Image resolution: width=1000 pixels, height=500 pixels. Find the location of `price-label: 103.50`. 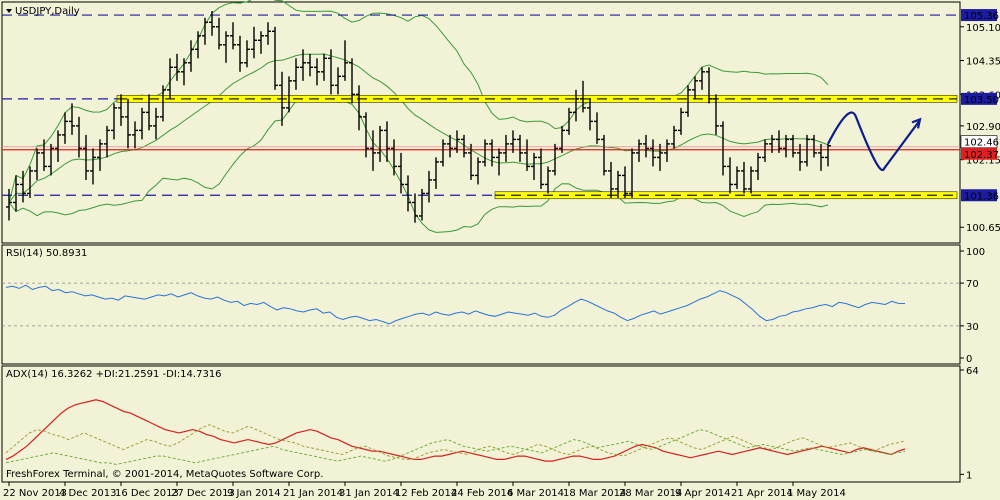

price-label: 103.50 is located at coordinates (981, 100).